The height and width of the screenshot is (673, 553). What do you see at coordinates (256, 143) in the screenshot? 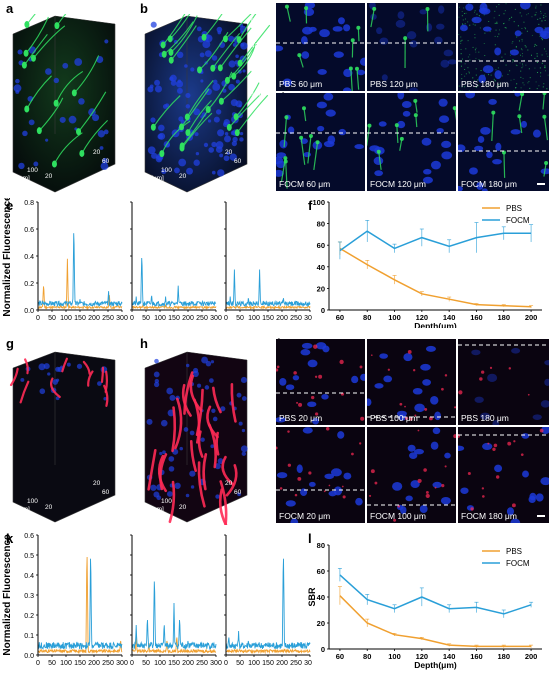
I see `z-tick-label: 200` at bounding box center [256, 143].